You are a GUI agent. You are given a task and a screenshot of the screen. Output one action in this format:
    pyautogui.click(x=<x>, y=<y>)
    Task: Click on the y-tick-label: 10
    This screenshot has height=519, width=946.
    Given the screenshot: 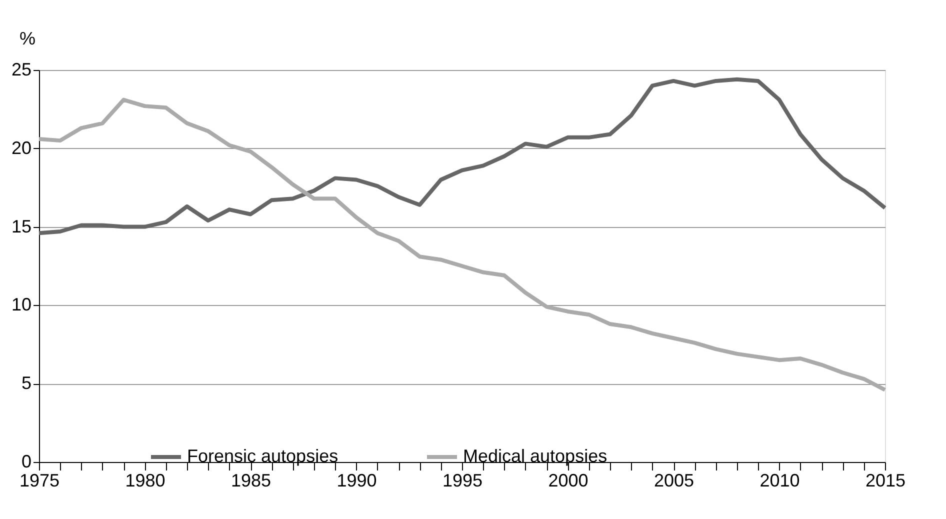 What is the action you would take?
    pyautogui.click(x=21, y=304)
    